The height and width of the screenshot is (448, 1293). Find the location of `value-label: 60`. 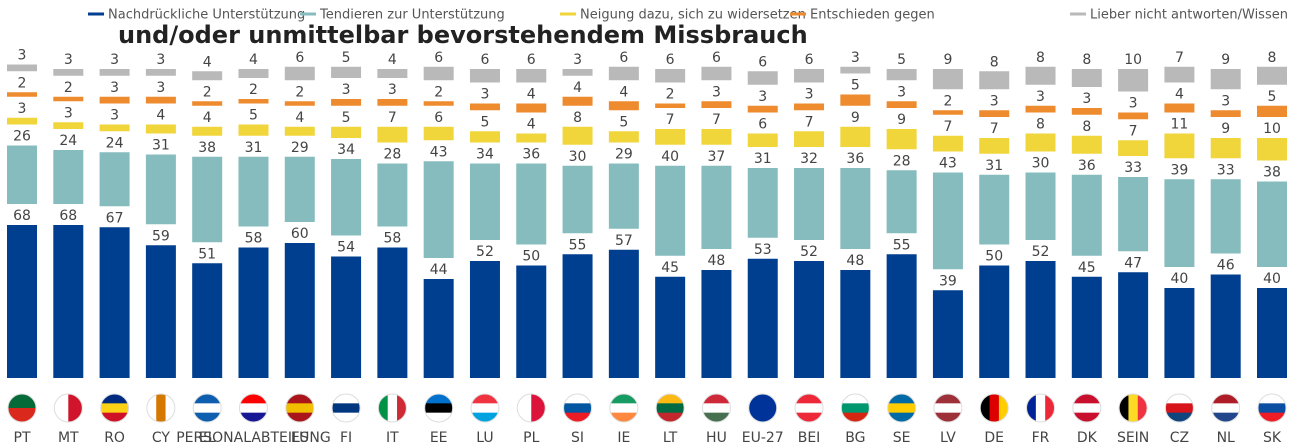

value-label: 60 is located at coordinates (300, 234).